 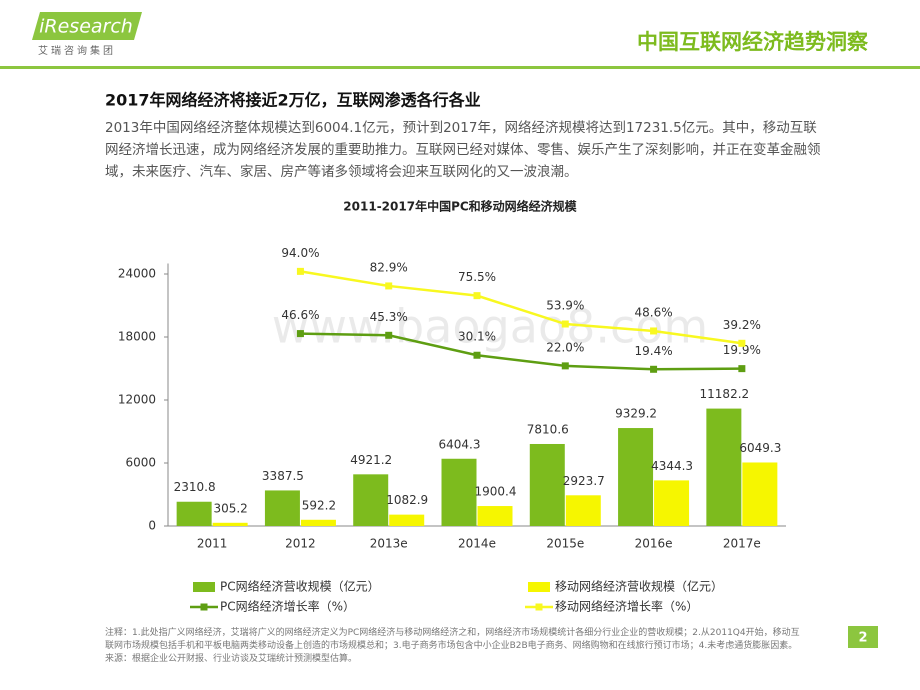 What do you see at coordinates (626, 606) in the screenshot?
I see `legend-label: 移动网络经济增长率（%）` at bounding box center [626, 606].